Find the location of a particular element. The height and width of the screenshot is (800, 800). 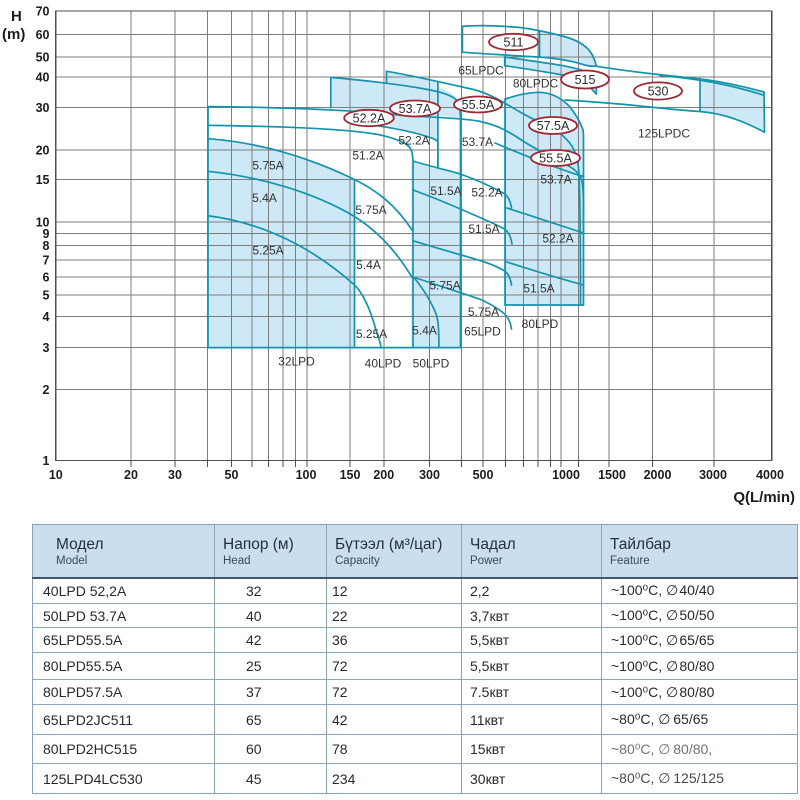

svg-text: 4000 is located at coordinates (770, 475).